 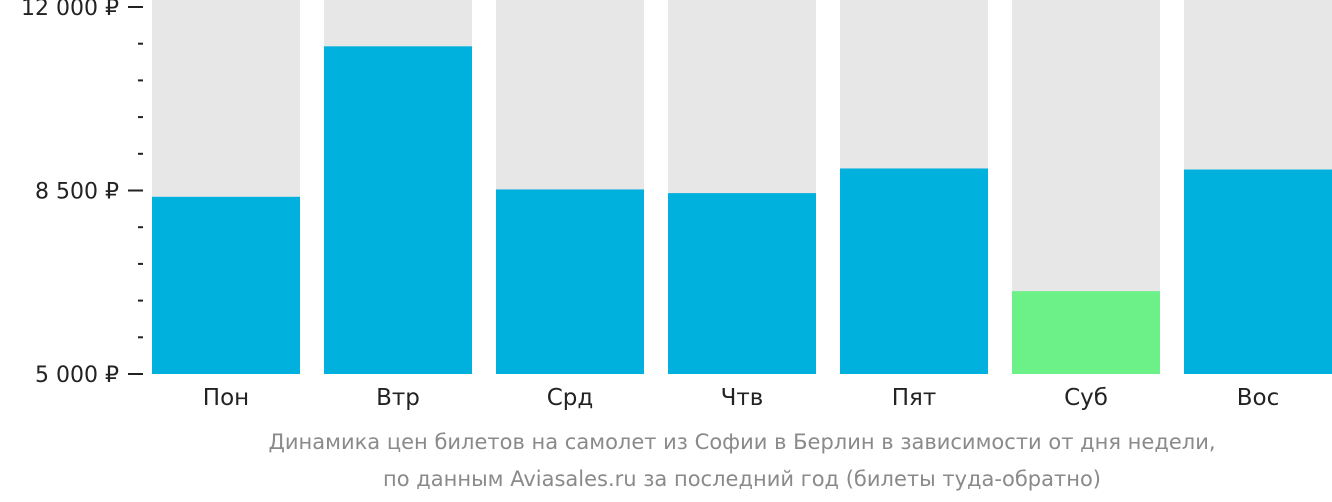 What do you see at coordinates (398, 398) in the screenshot?
I see `x-tick-label: Втр` at bounding box center [398, 398].